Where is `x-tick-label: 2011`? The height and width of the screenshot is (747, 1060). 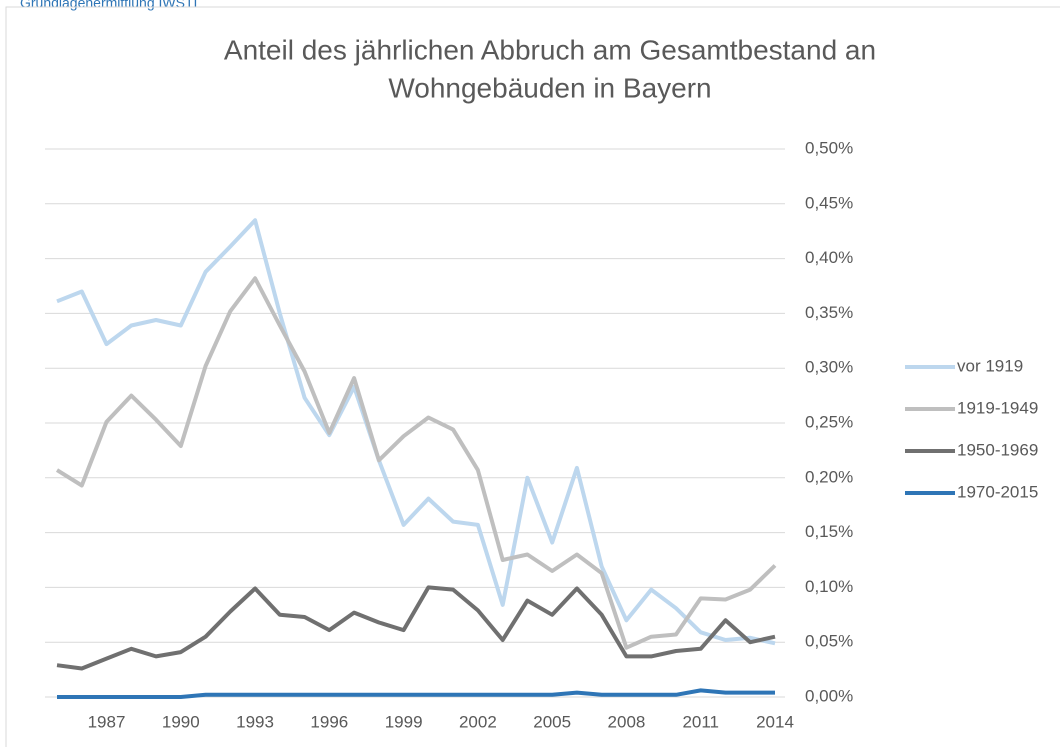 x-tick-label: 2011 is located at coordinates (700, 721).